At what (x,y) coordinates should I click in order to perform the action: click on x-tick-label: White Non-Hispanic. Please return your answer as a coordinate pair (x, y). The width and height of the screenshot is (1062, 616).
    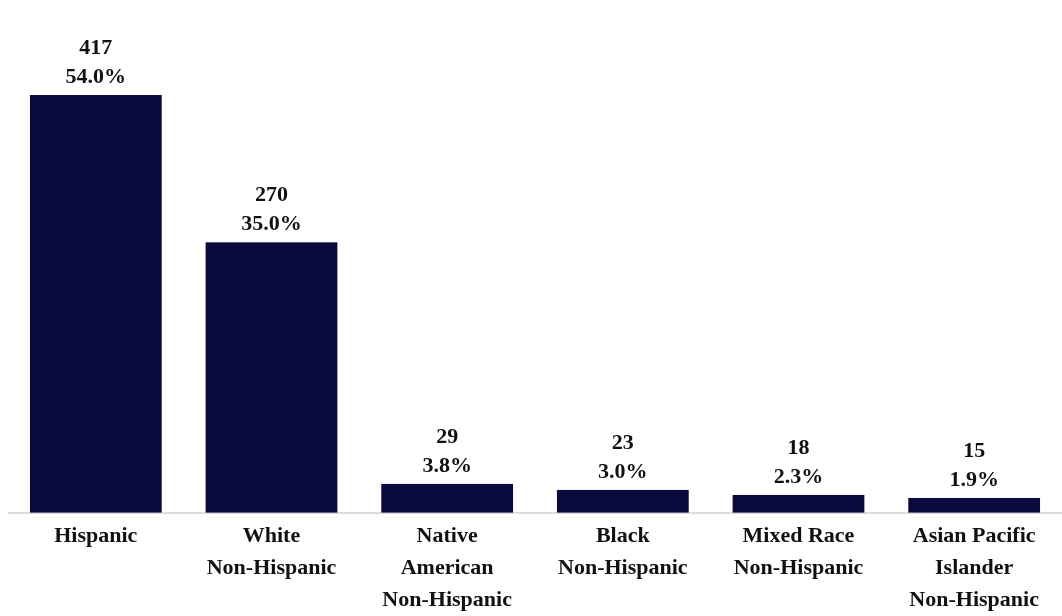
    Looking at the image, I should click on (271, 550).